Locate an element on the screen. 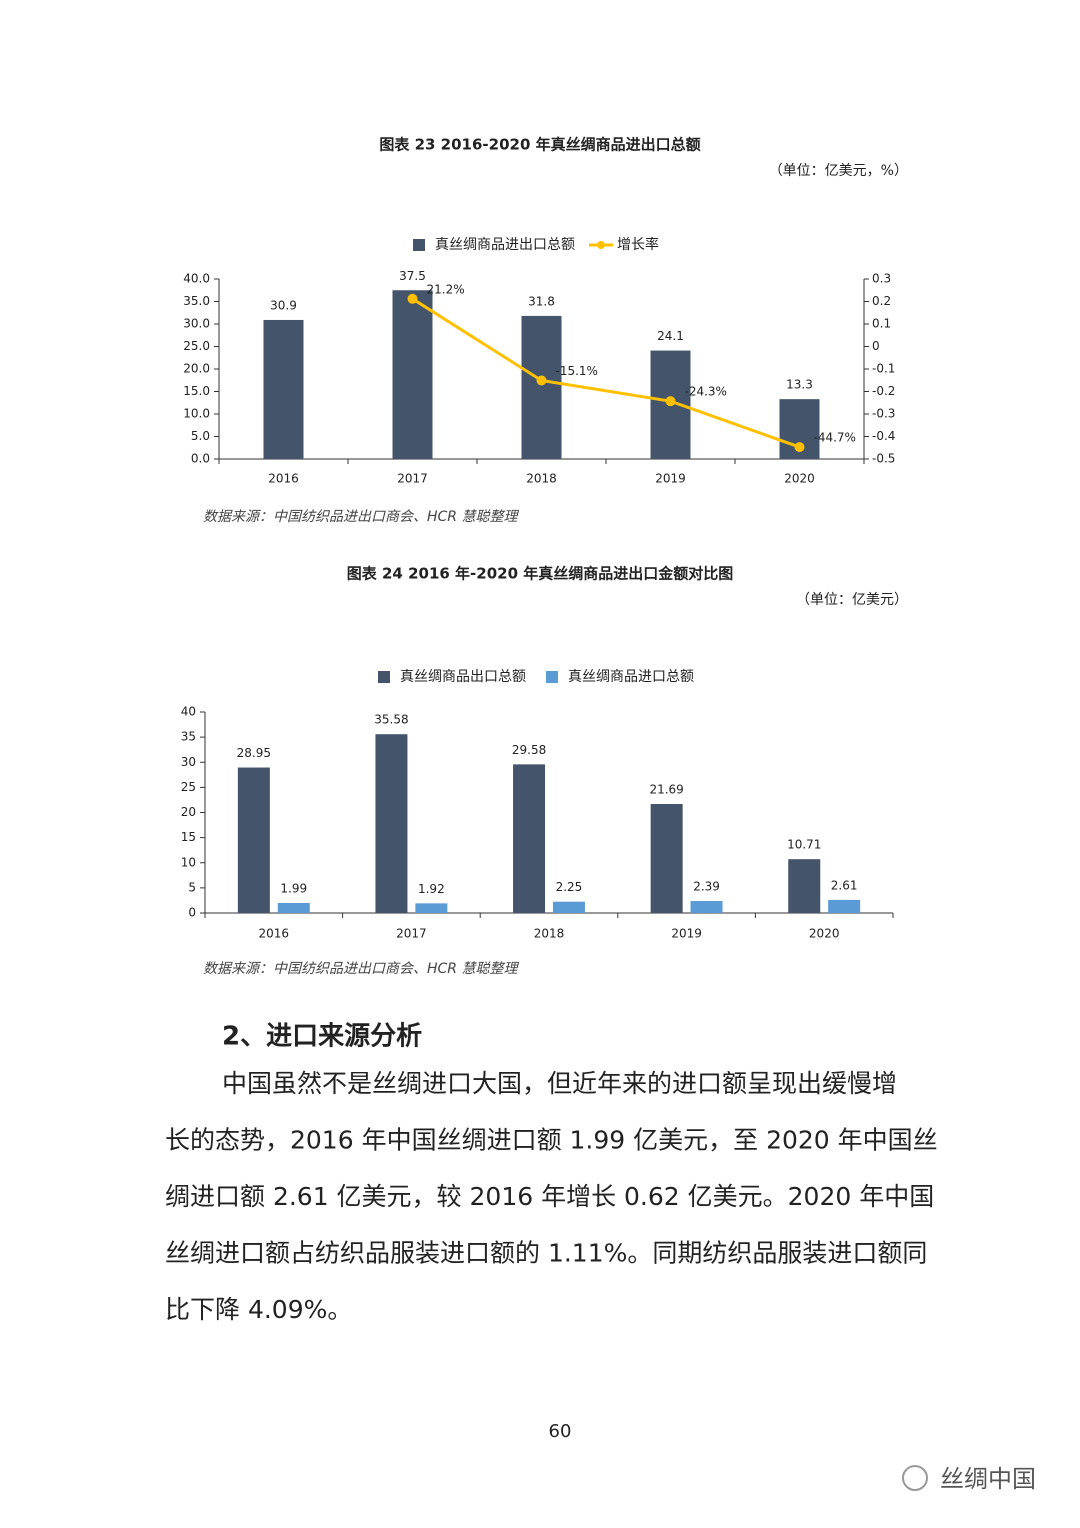 This screenshot has height=1528, width=1080. bar-value-label: 30.9 is located at coordinates (283, 305).